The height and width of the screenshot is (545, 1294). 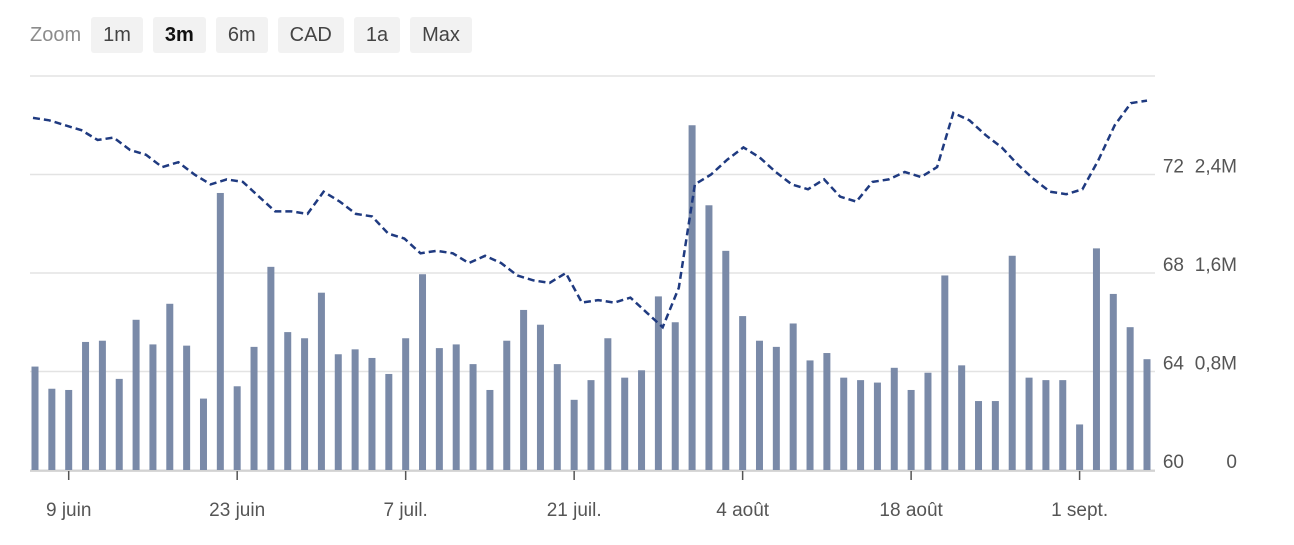 What do you see at coordinates (1216, 265) in the screenshot?
I see `volume-axis-label: 1,6M` at bounding box center [1216, 265].